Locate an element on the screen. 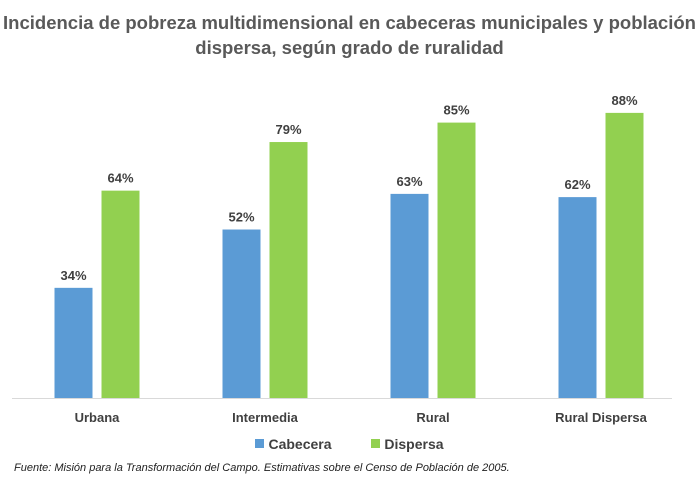 The width and height of the screenshot is (699, 483). x-tick-label: Intermedia is located at coordinates (265, 417).